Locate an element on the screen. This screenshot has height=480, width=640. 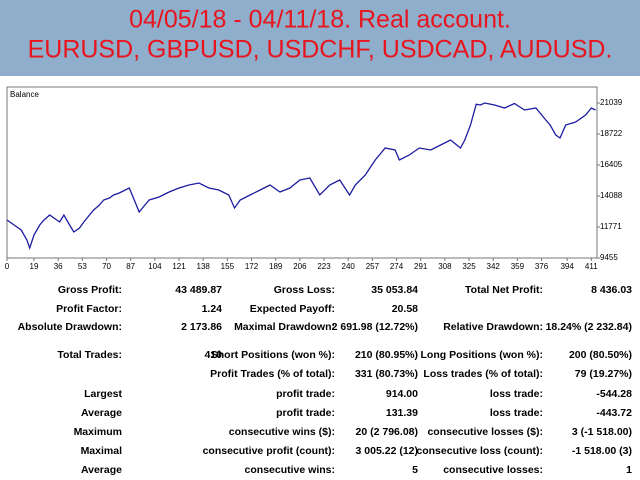
x-tick-label: 70 is located at coordinates (106, 266).